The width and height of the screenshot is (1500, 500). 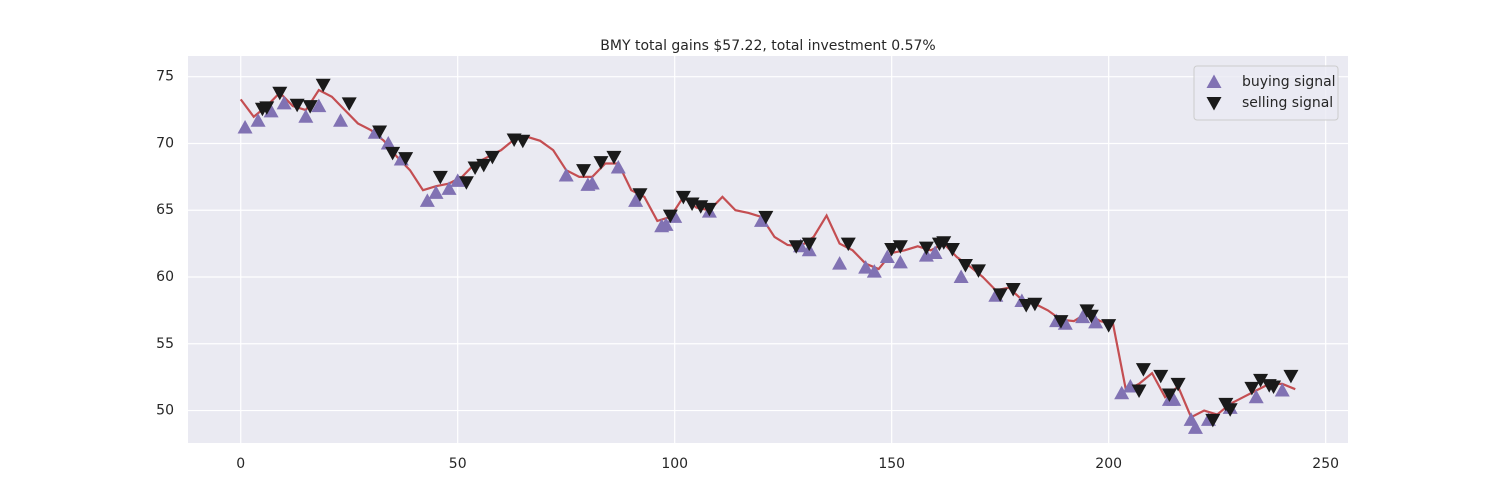 I want to click on x-tick-label: 0, so click(x=240, y=464).